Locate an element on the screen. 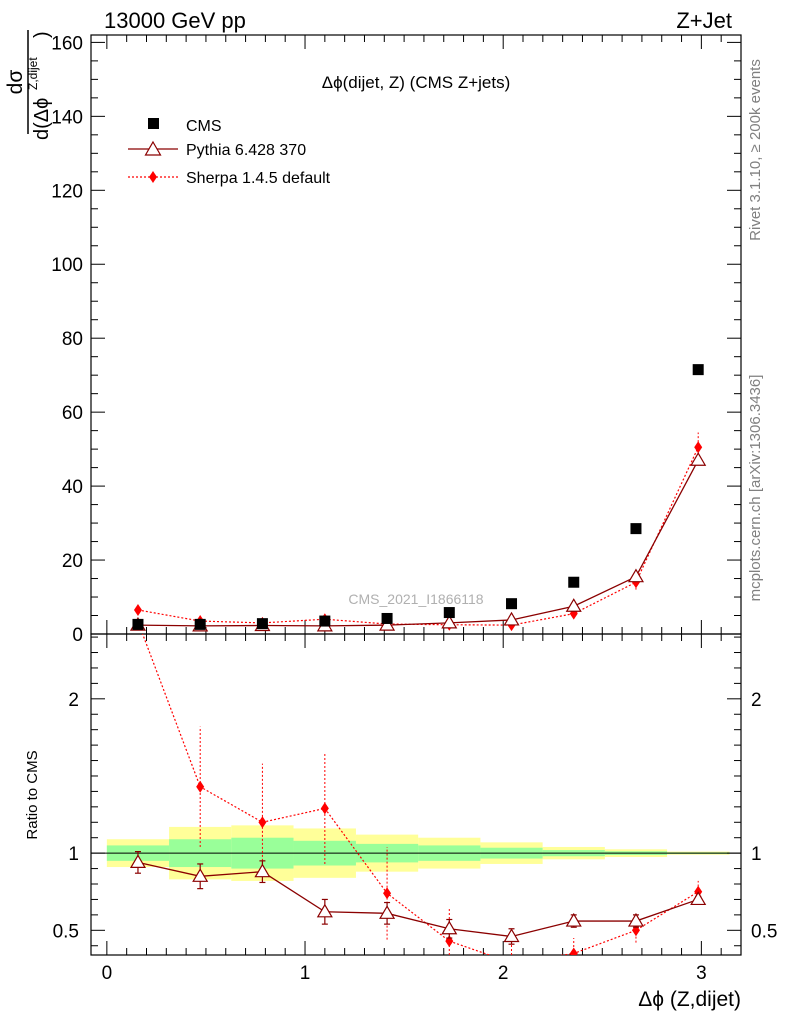 Image resolution: width=786 pixels, height=1024 pixels. collision-label: 13000 GeV pp is located at coordinates (175, 20).